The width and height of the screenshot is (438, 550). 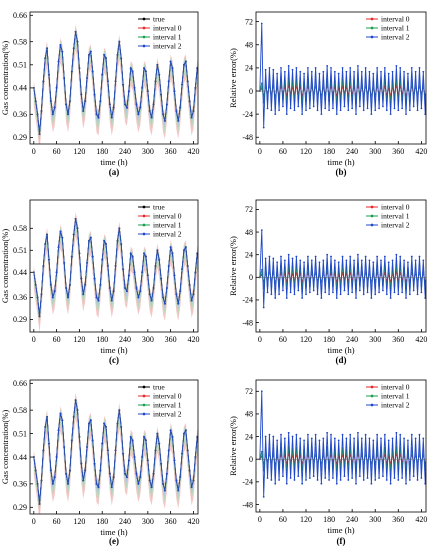 I want to click on y-tick-label: 0.58, so click(x=20, y=410).